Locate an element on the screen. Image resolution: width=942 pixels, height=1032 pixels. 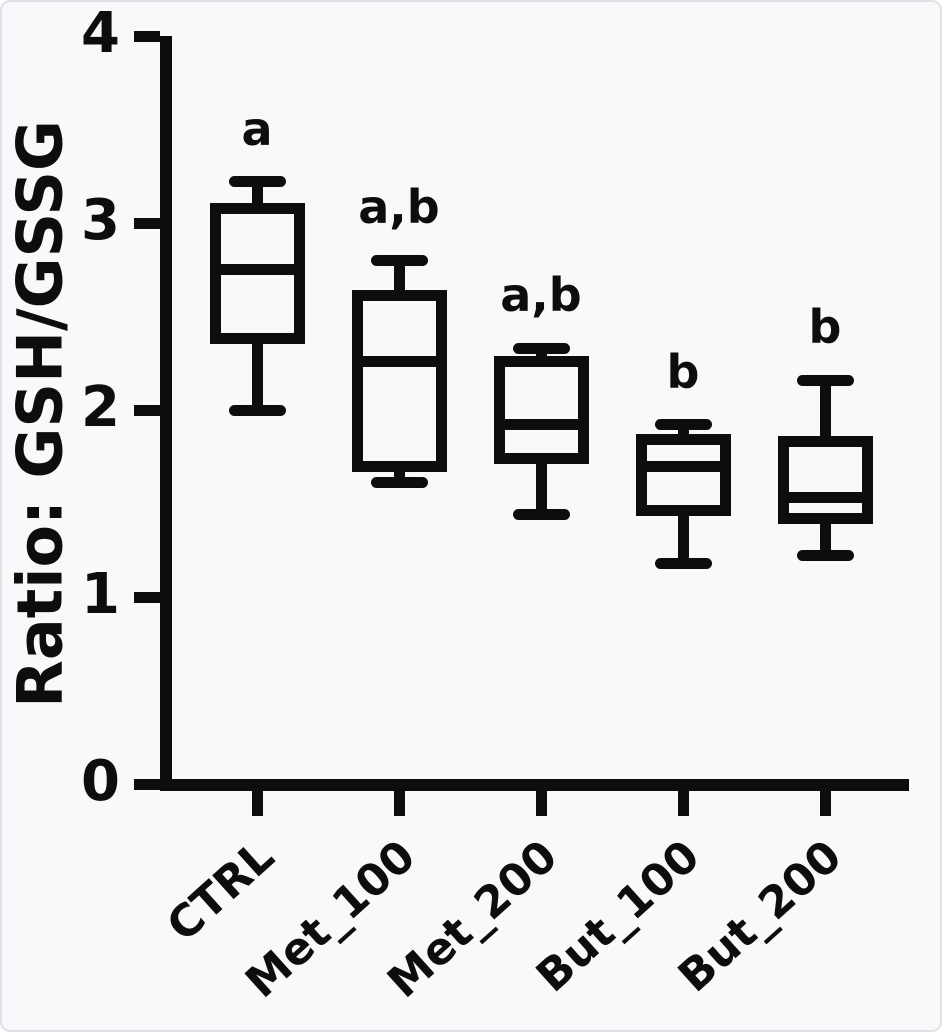
y-tick-label: 3 is located at coordinates (100, 220).